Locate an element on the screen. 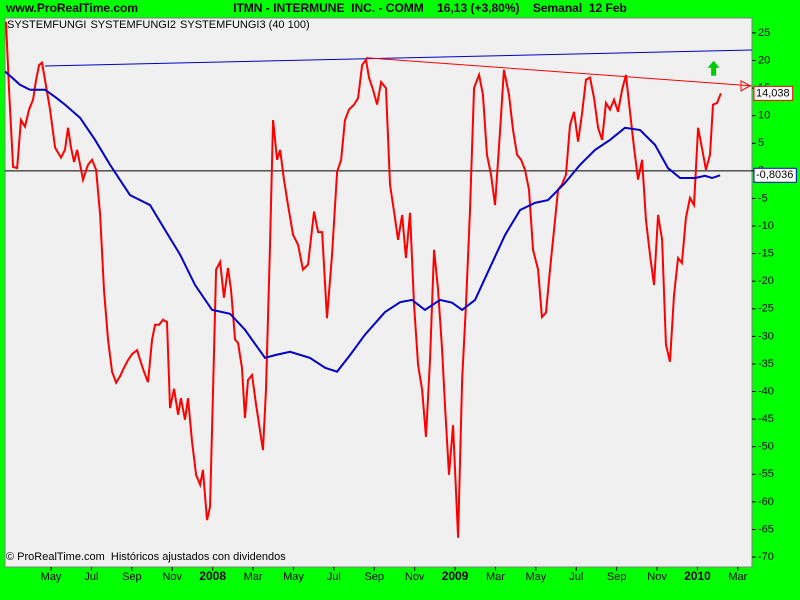 This screenshot has width=800, height=600. y-tick-label: -20 is located at coordinates (766, 281).